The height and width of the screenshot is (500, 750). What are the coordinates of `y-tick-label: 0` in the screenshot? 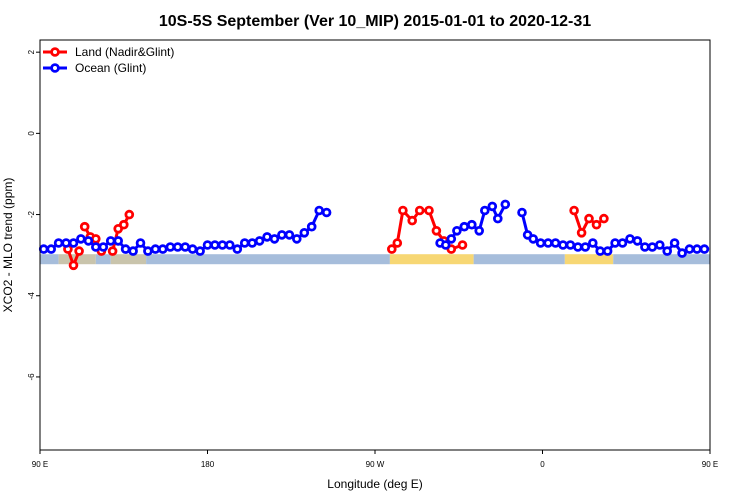 It's located at (31, 133).